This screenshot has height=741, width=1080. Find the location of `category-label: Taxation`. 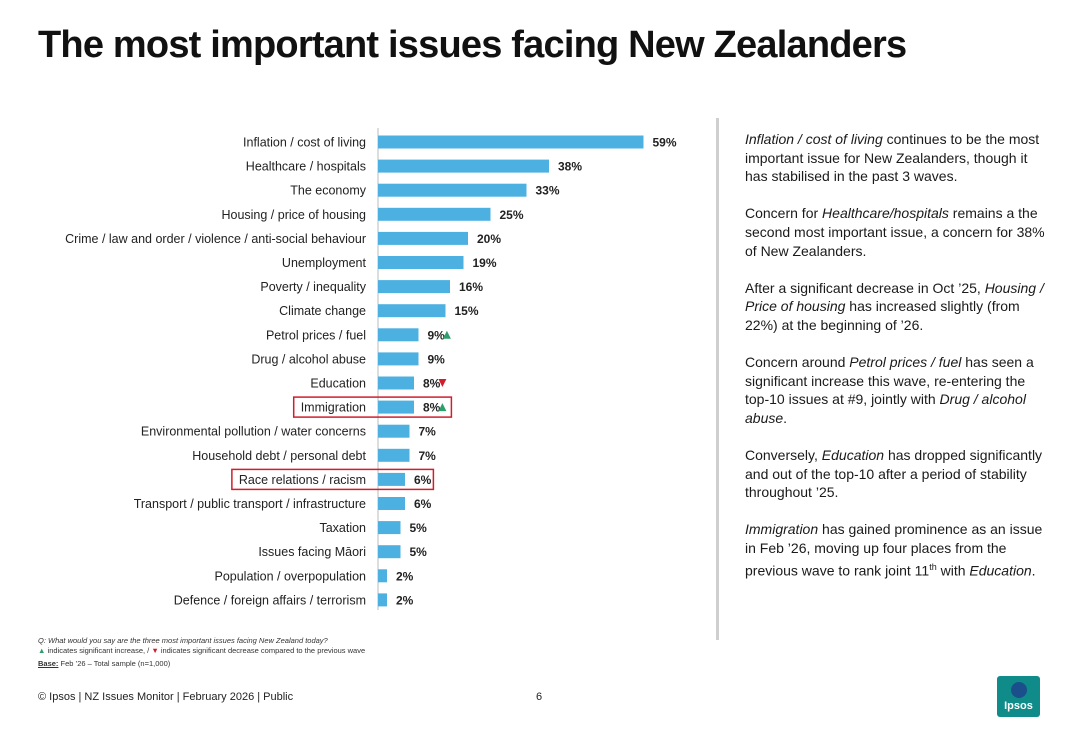

category-label: Taxation is located at coordinates (342, 528).